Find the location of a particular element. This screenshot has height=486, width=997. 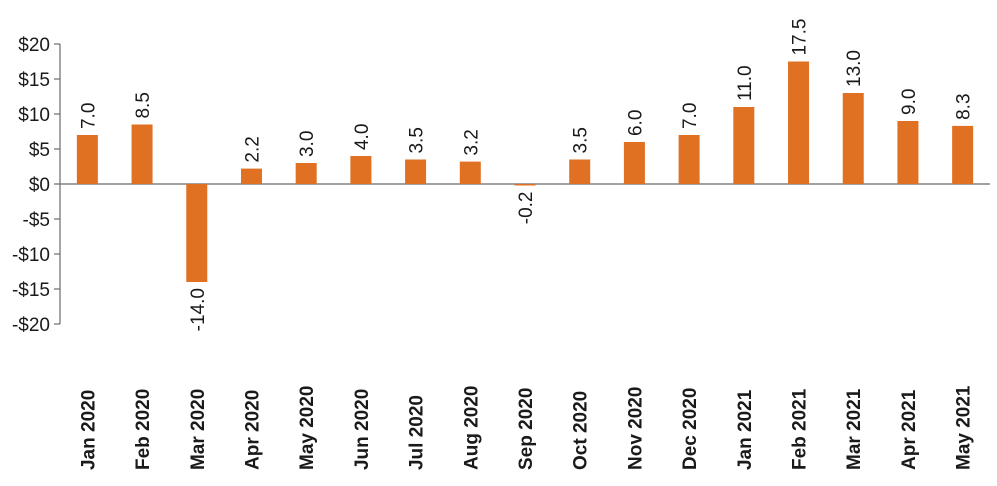

x-tick-label: May 2020 is located at coordinates (307, 427).